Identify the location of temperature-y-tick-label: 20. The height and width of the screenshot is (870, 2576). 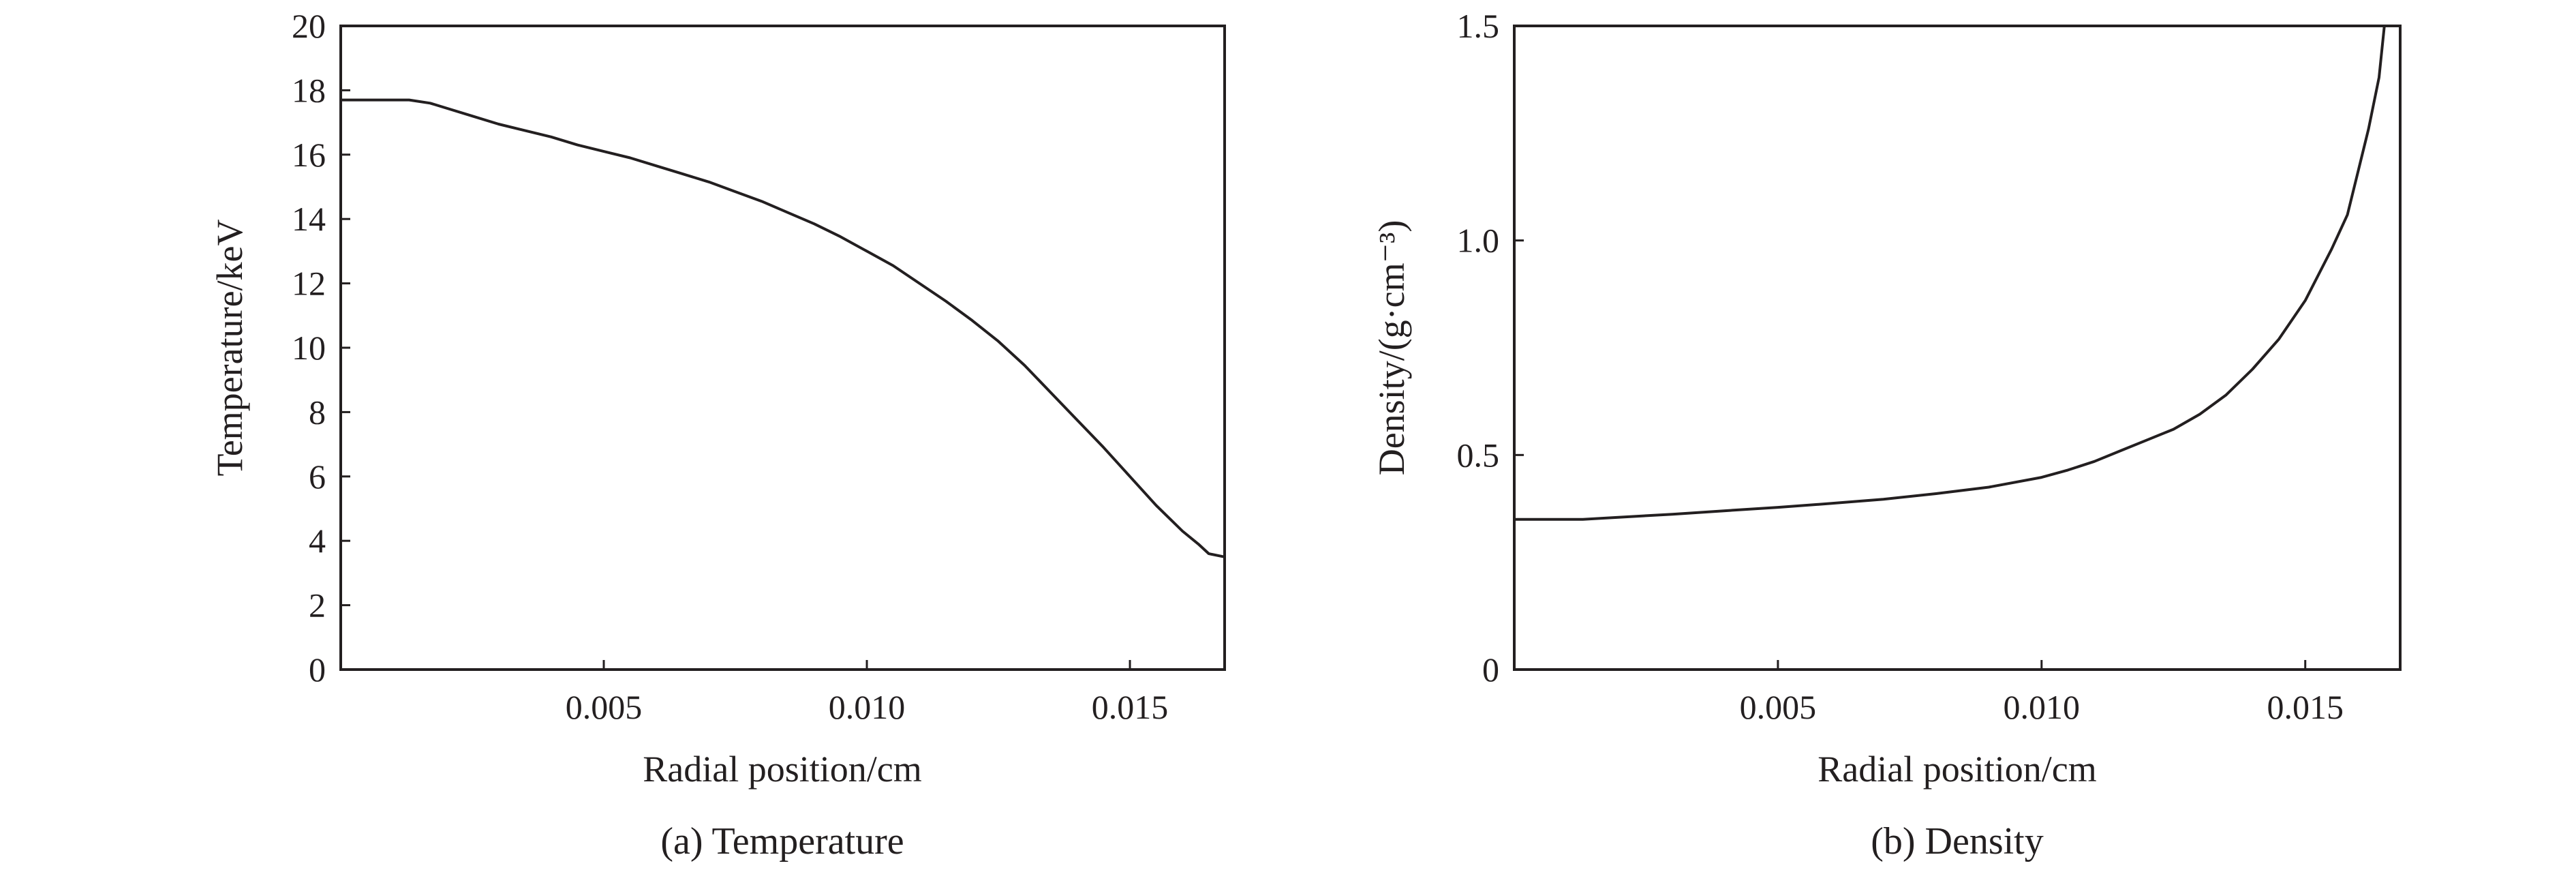
(309, 26).